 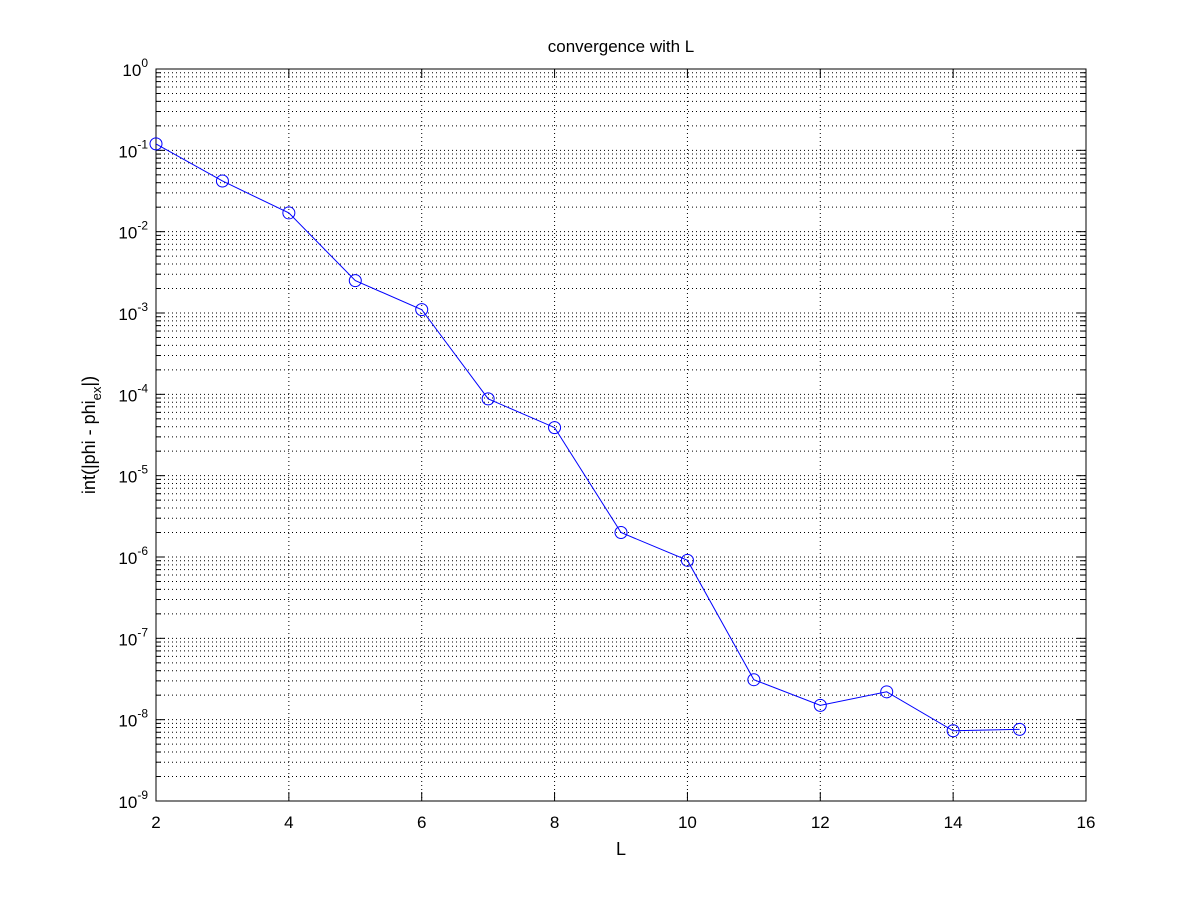 I want to click on y-tick-label-exponent: -6, so click(x=142, y=551).